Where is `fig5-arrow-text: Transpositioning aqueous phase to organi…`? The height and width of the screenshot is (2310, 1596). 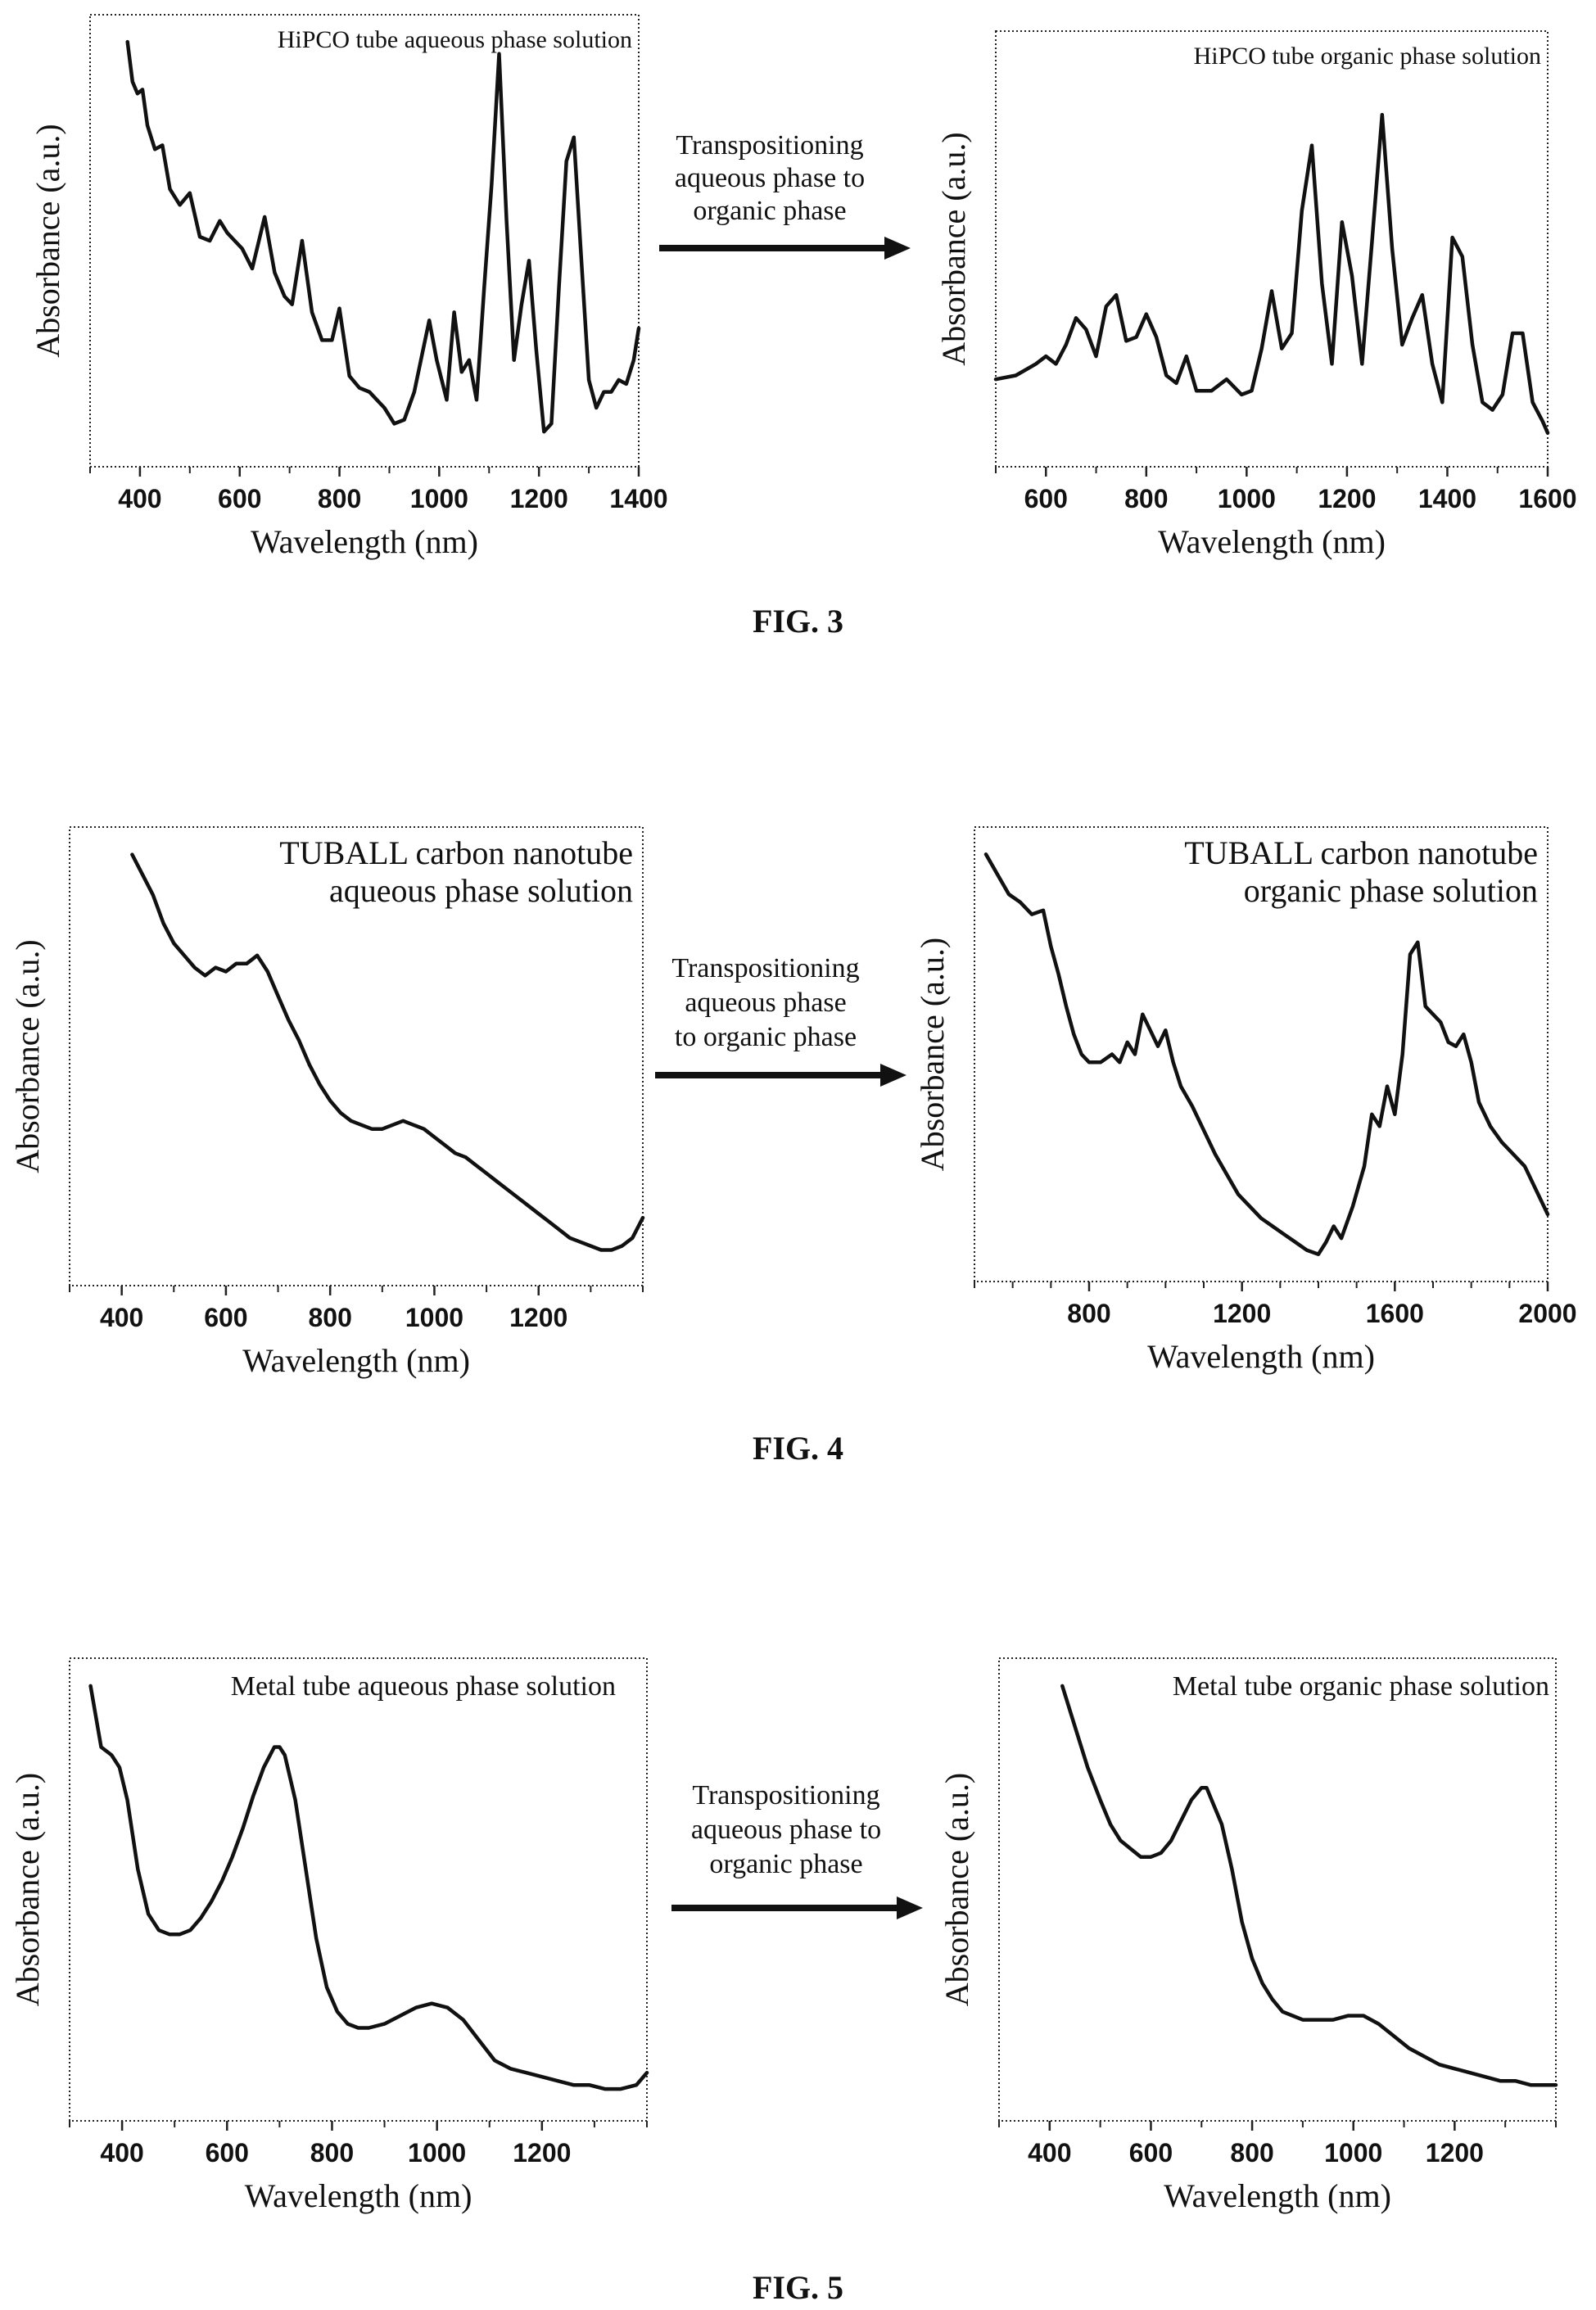
fig5-arrow-text: Transpositioning aqueous phase to organi… is located at coordinates (786, 1830).